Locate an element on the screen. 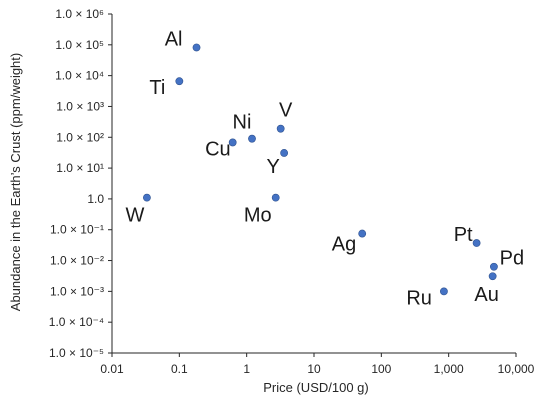  point-label-al: Al is located at coordinates (174, 39).